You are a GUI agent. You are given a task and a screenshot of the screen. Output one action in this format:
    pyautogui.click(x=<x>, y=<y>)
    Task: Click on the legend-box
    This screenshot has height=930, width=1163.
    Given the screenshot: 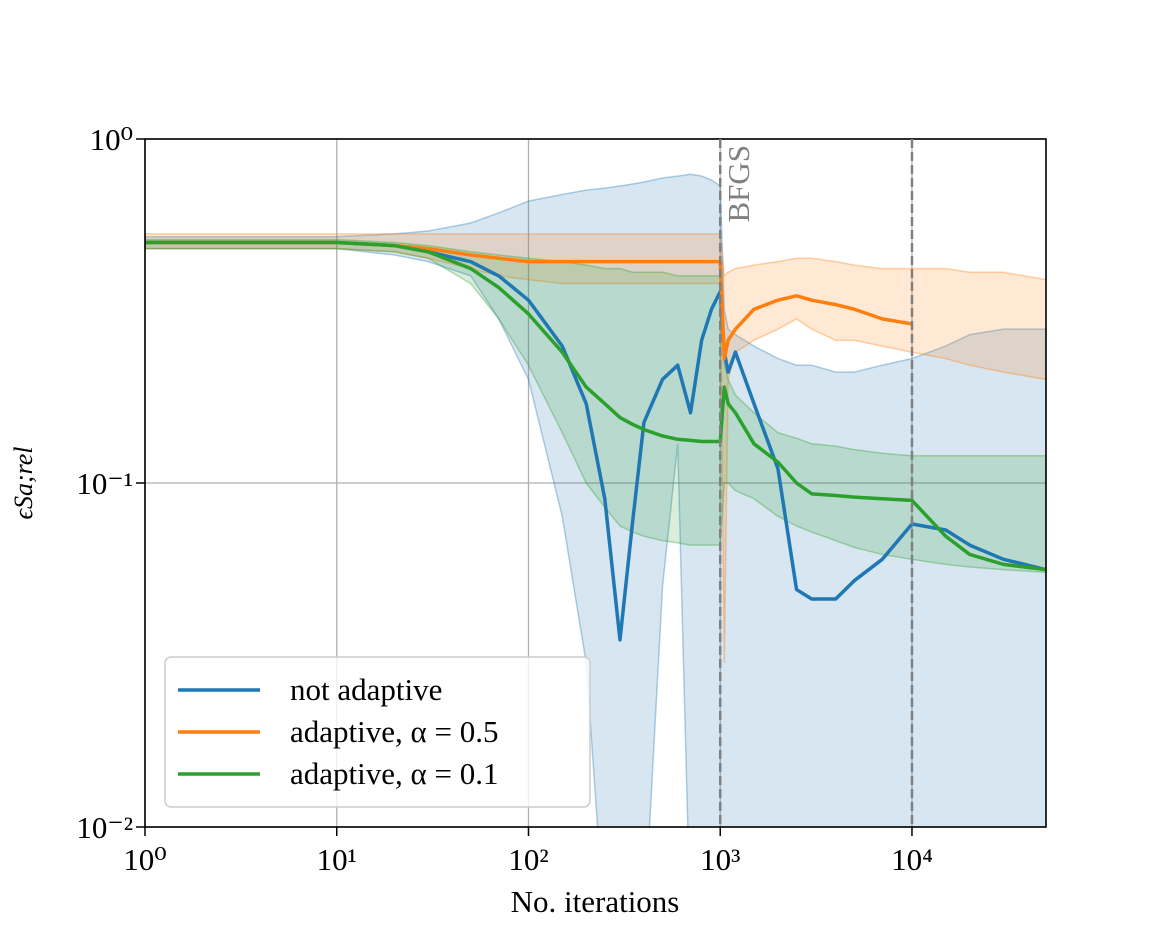 What is the action you would take?
    pyautogui.click(x=377, y=732)
    